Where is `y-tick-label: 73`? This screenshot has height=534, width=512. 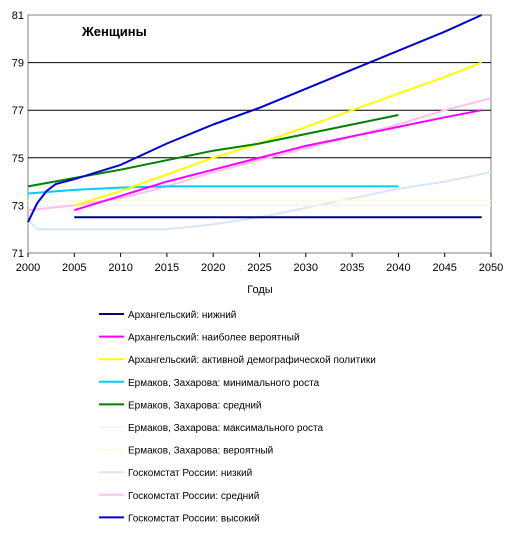 y-tick-label: 73 is located at coordinates (18, 206).